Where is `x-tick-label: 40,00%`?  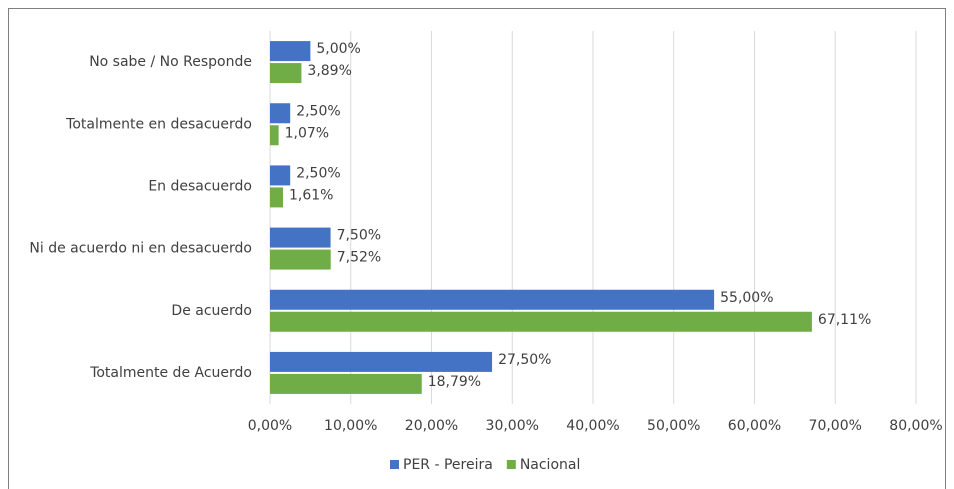 x-tick-label: 40,00% is located at coordinates (592, 426).